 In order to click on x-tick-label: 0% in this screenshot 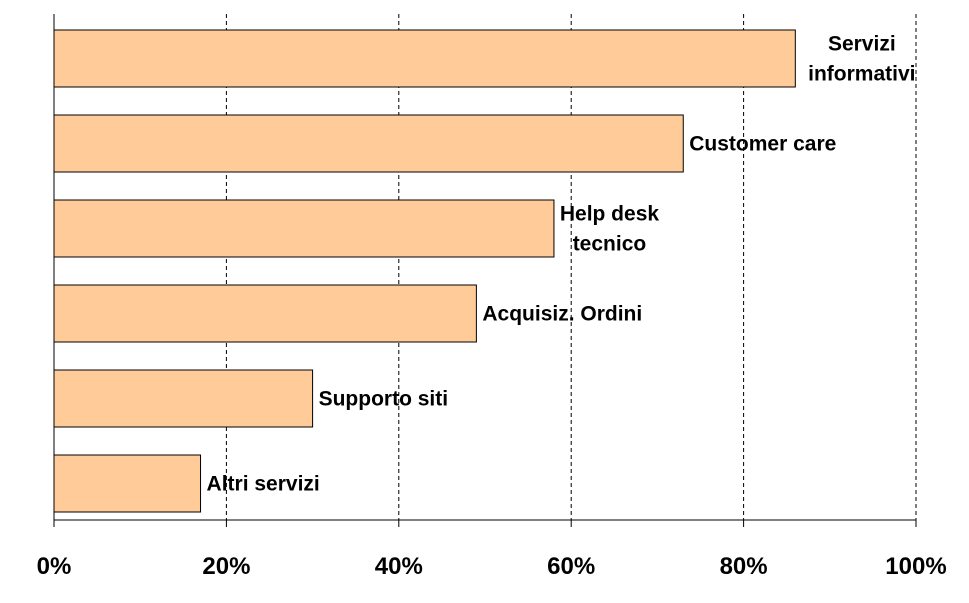, I will do `click(54, 566)`.